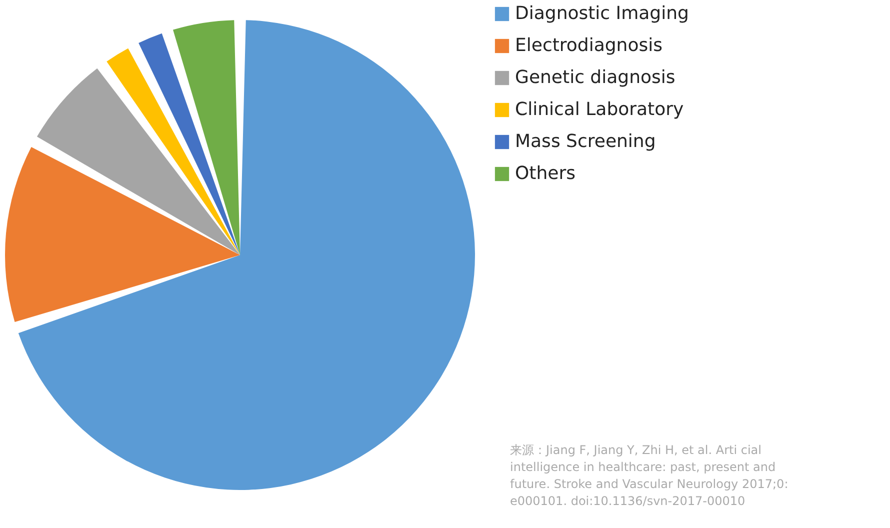  Describe the element at coordinates (588, 45) in the screenshot. I see `legend-label: Electrodiagnosis` at that location.